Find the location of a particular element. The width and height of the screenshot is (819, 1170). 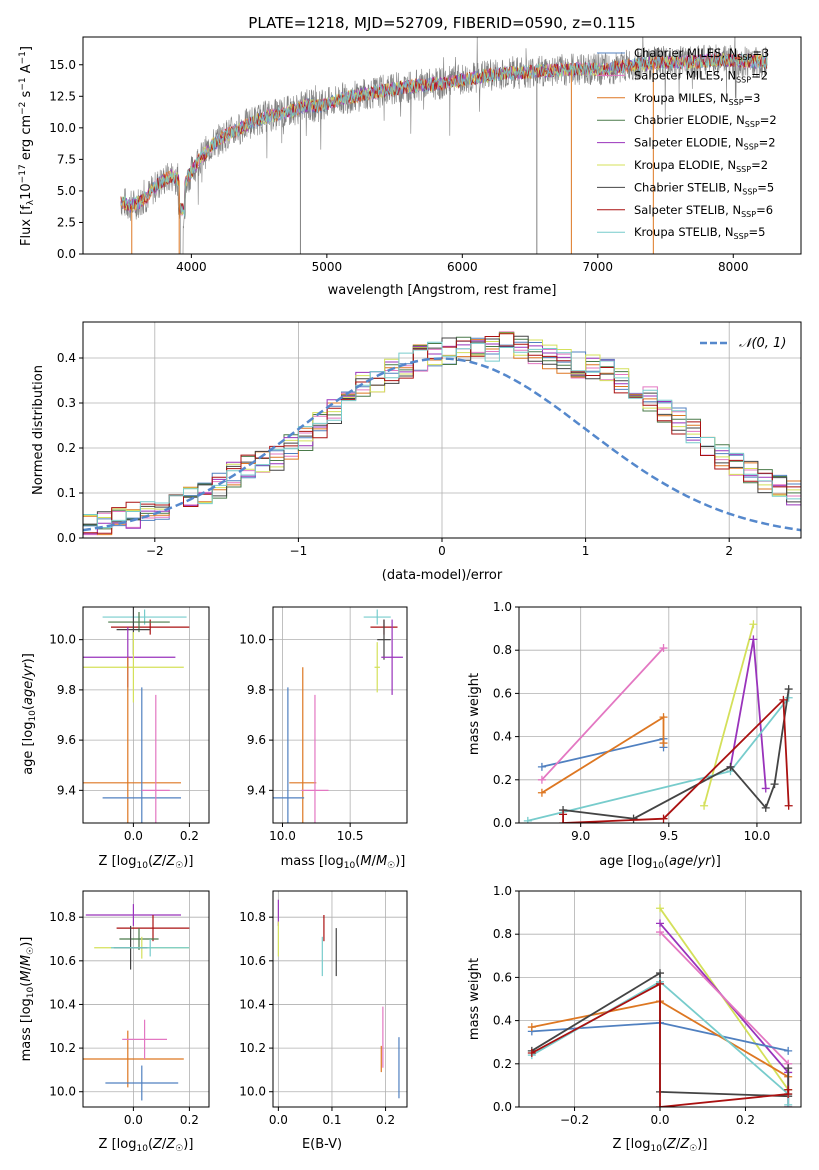

age-vs-metallicity-panel: 0.0 0.2 9.4 9.6 9.8 10.0 is located at coordinates (129, 724).